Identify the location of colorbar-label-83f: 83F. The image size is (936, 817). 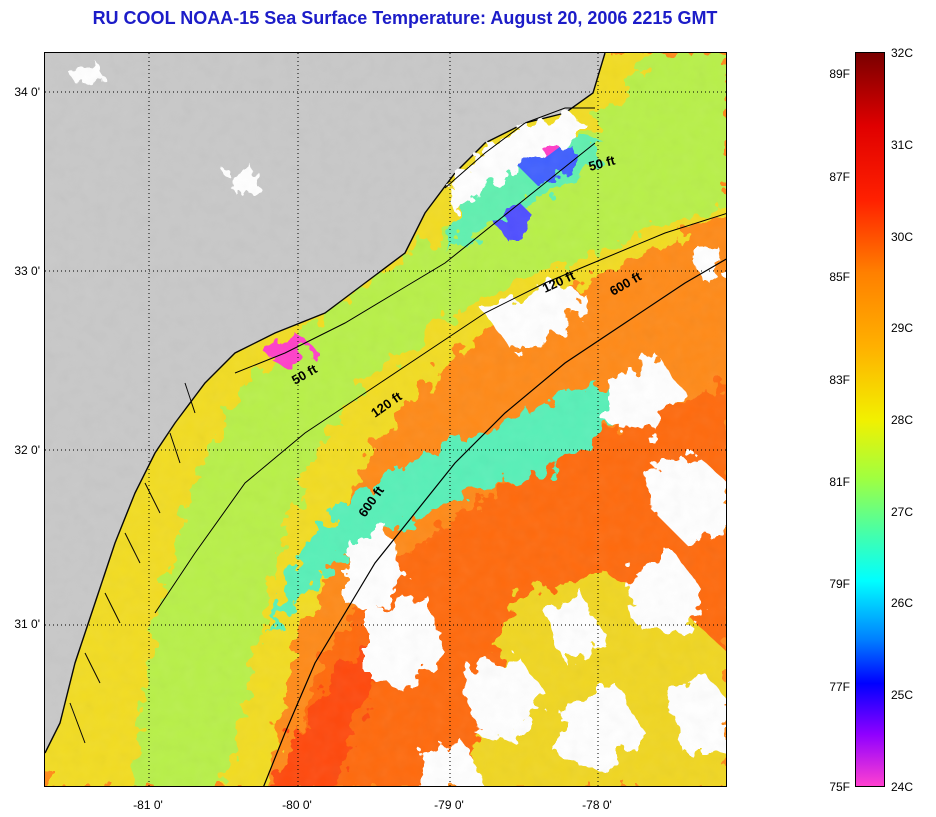
(839, 380).